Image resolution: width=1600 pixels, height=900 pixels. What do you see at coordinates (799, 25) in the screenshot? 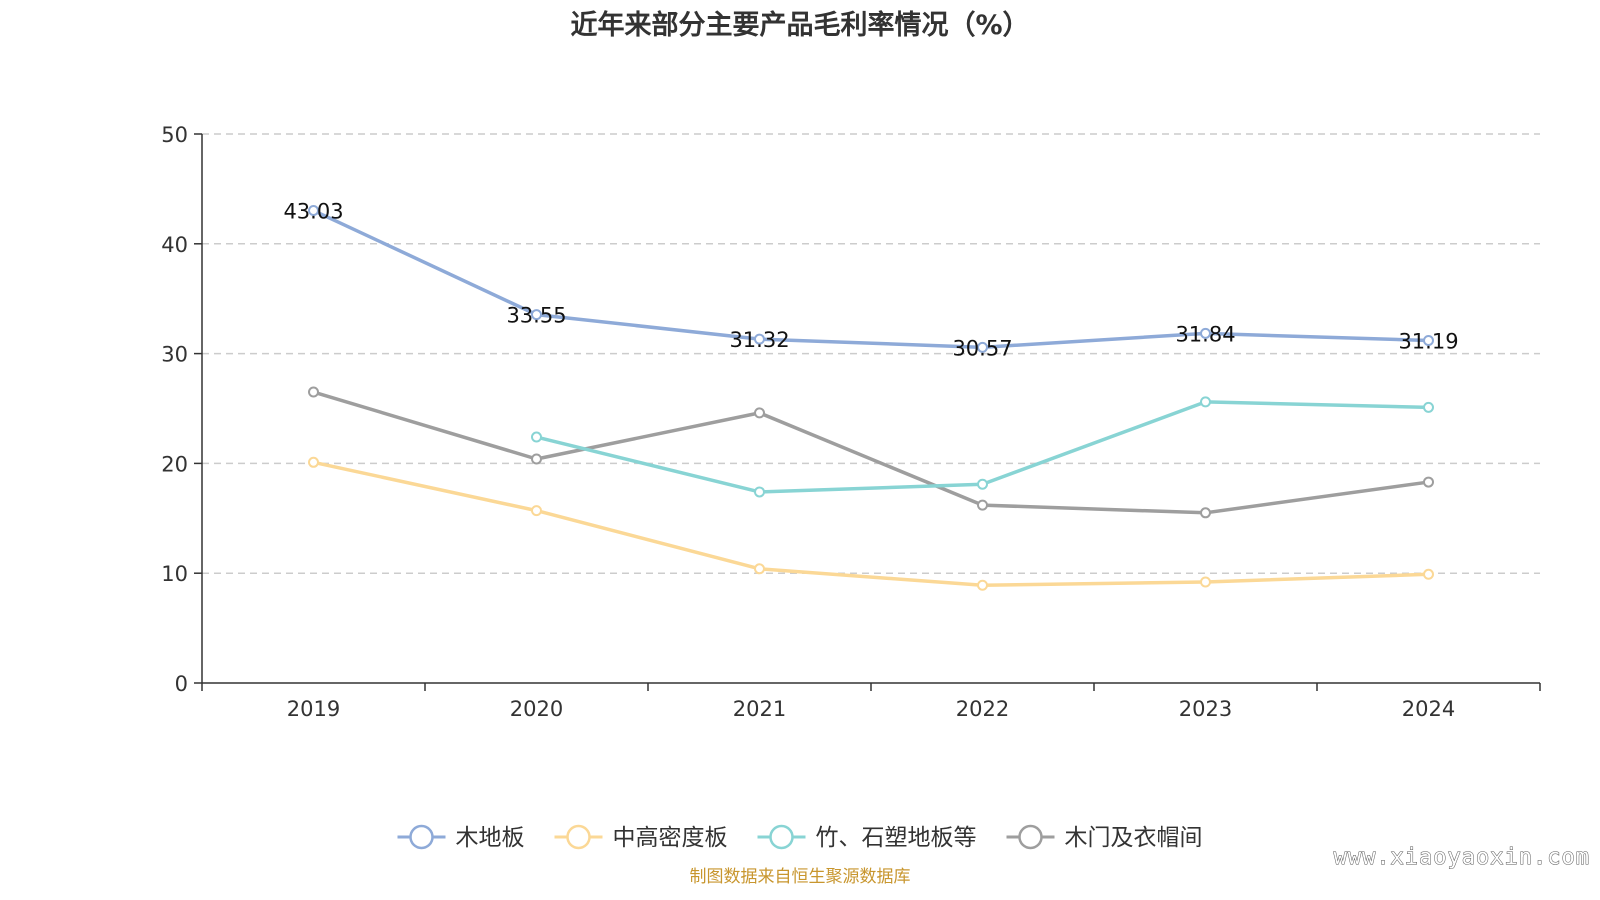
I see `chart-title: 近年来部分主要产品毛利率情况（%）` at bounding box center [799, 25].